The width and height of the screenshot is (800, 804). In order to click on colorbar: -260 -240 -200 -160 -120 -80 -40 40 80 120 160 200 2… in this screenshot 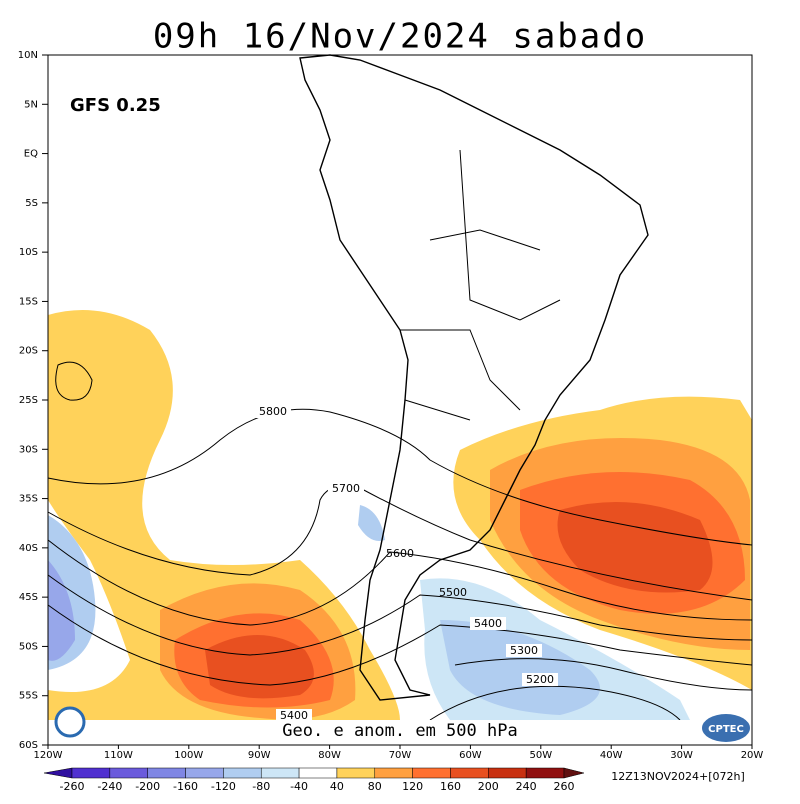, I will do `click(314, 780)`.